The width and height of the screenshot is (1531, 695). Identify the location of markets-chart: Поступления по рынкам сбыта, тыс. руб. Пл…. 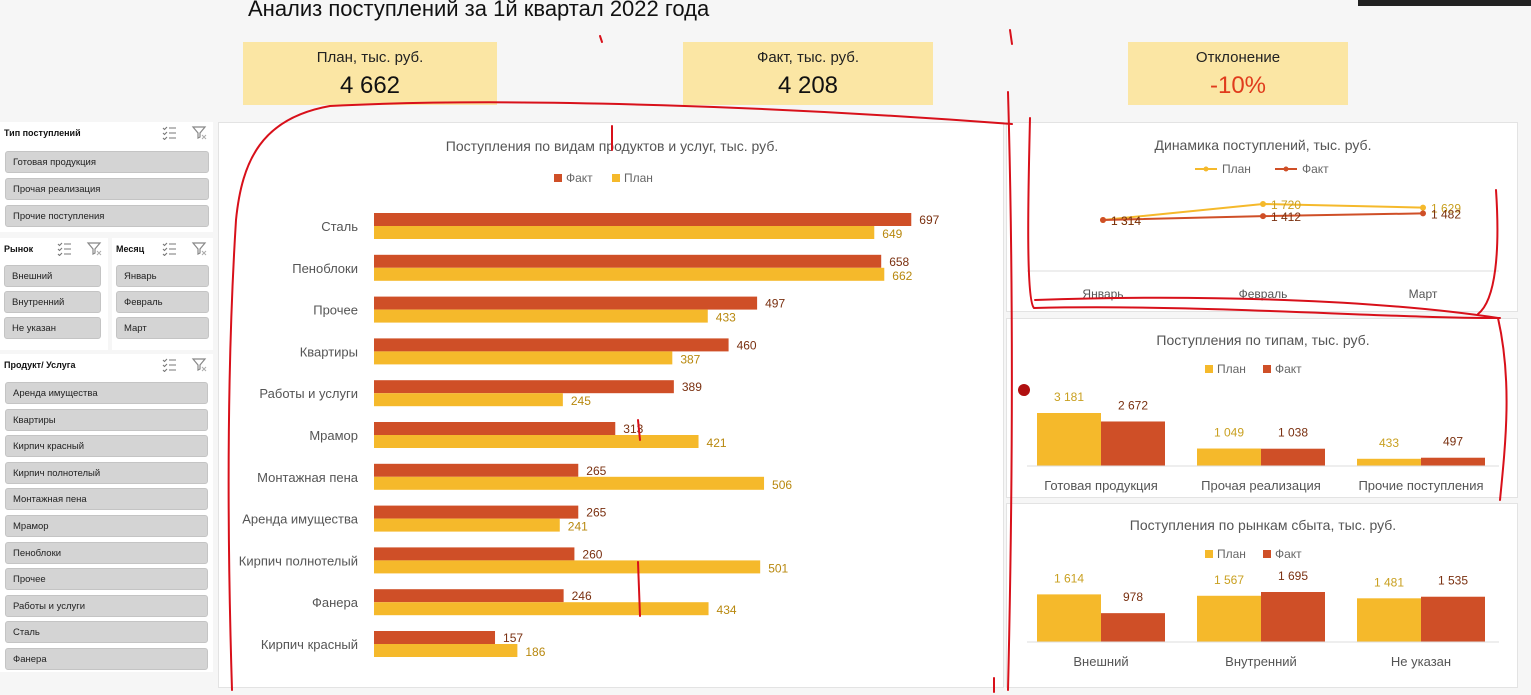
(1263, 593).